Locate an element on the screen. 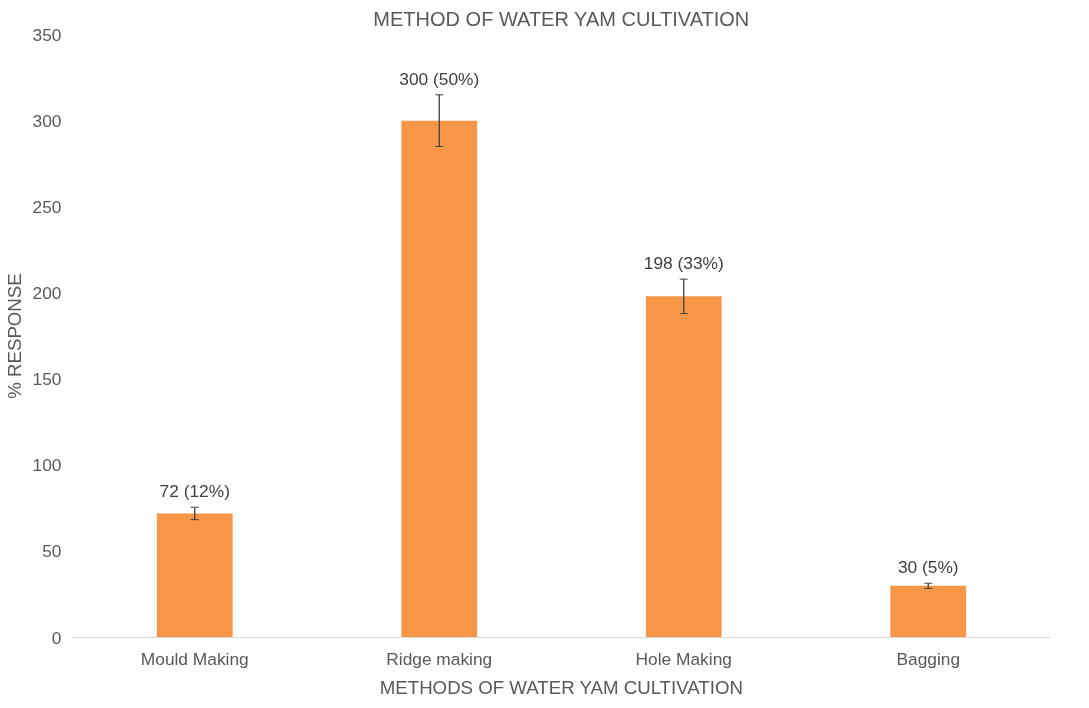  x-tick-label: Mould Making is located at coordinates (194, 658).